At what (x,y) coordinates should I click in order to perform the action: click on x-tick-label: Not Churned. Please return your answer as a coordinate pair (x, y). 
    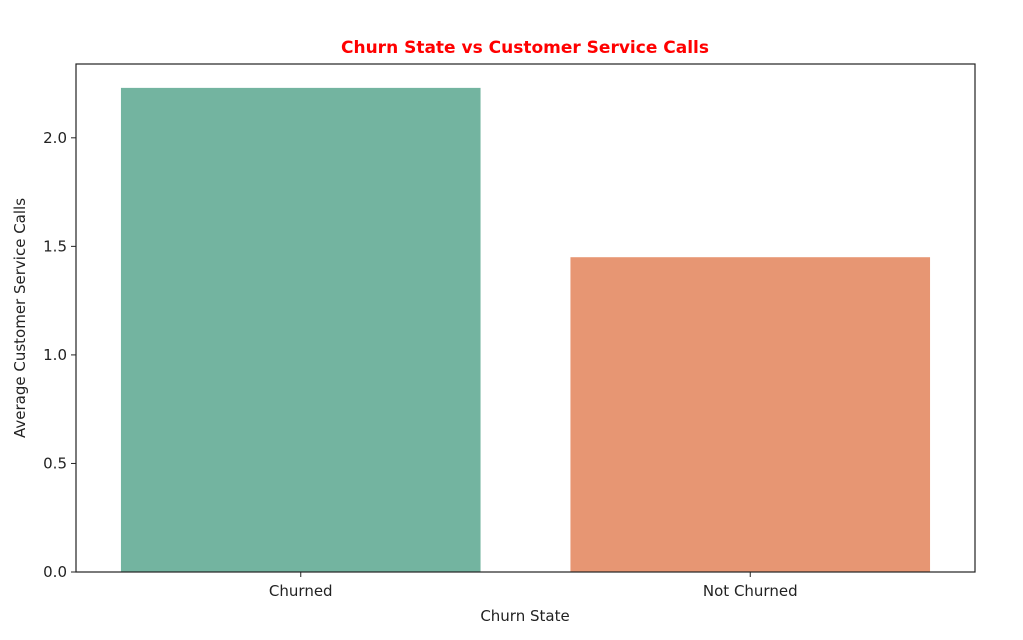
    Looking at the image, I should click on (750, 591).